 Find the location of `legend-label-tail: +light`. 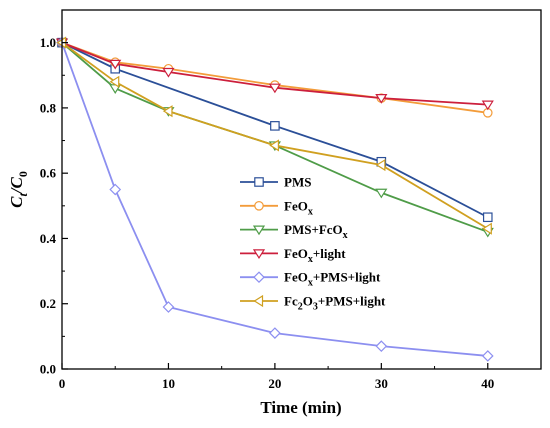

legend-label-tail: +light is located at coordinates (329, 253).